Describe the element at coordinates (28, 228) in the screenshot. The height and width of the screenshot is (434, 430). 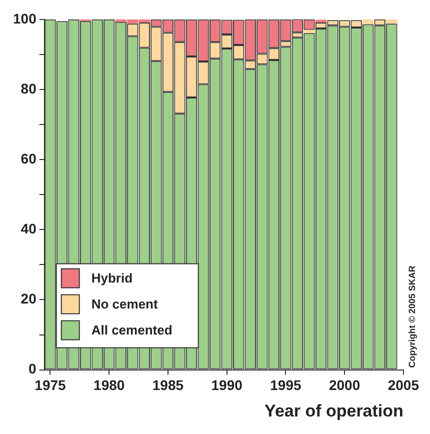
I see `y-tick-label: 40` at that location.